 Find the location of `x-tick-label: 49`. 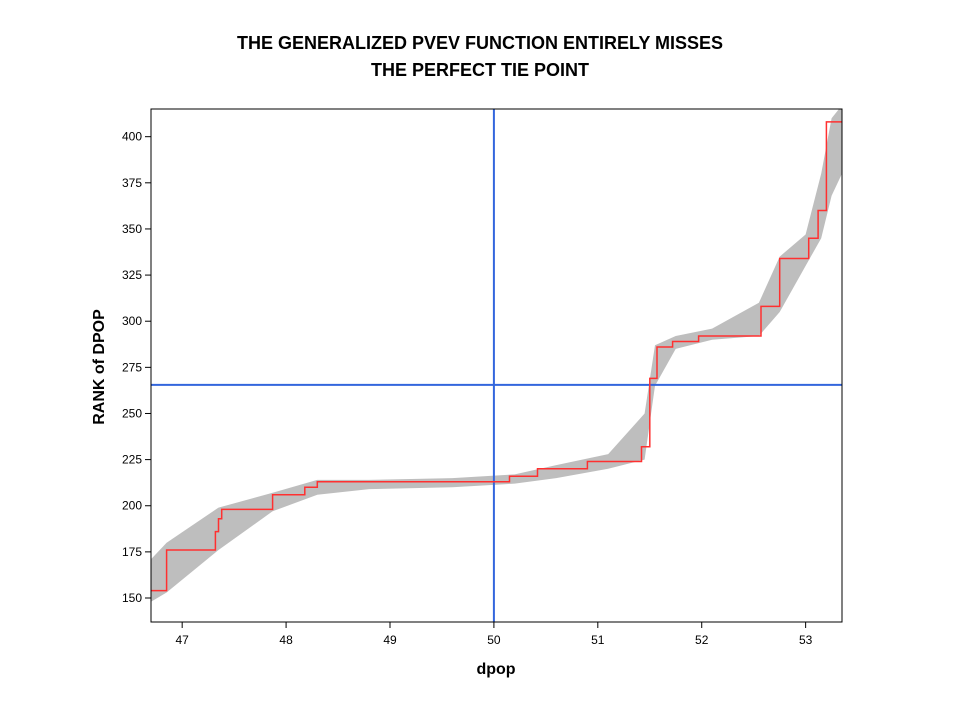

x-tick-label: 49 is located at coordinates (390, 640).